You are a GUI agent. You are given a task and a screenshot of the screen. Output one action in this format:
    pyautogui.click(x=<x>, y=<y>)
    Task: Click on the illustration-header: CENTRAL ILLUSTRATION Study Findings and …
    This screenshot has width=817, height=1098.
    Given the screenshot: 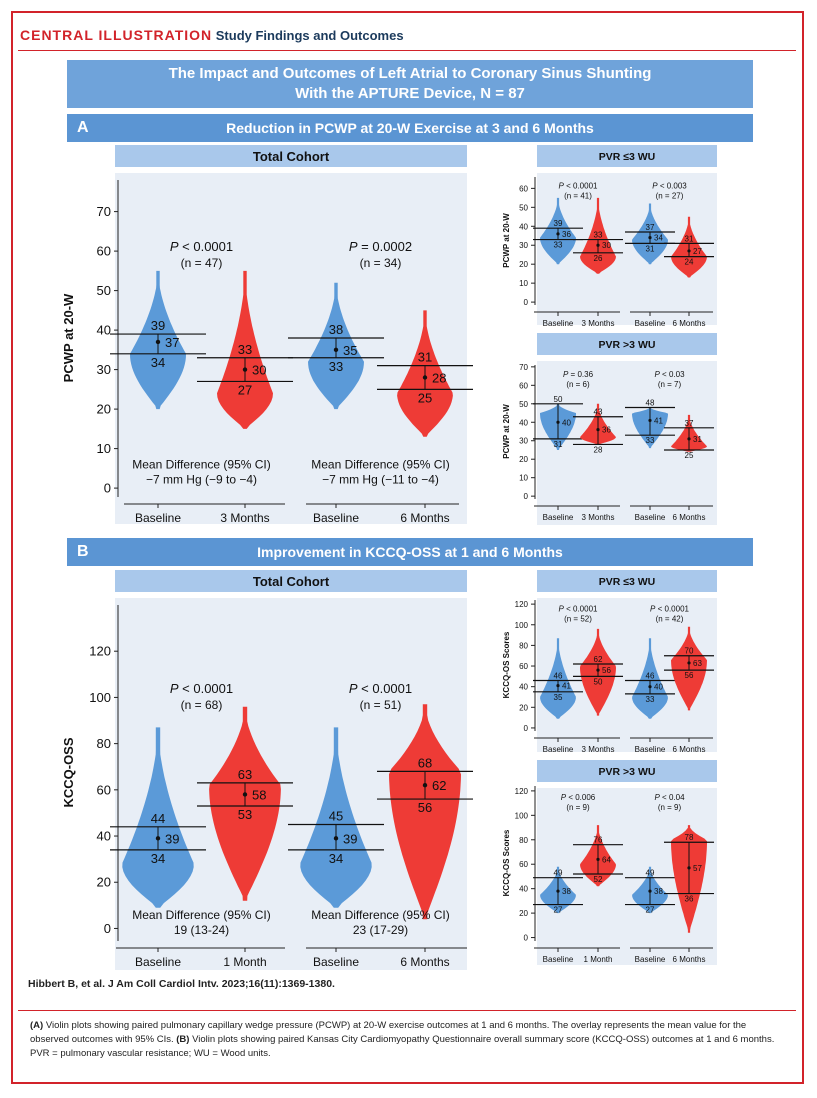 What is the action you would take?
    pyautogui.click(x=405, y=35)
    